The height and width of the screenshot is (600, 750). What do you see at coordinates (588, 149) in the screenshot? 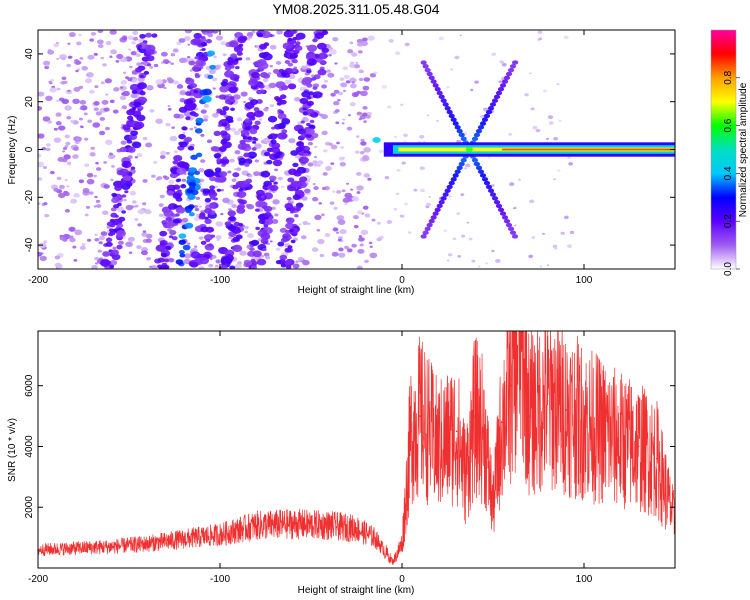
I see `dominant-band-core` at bounding box center [588, 149].